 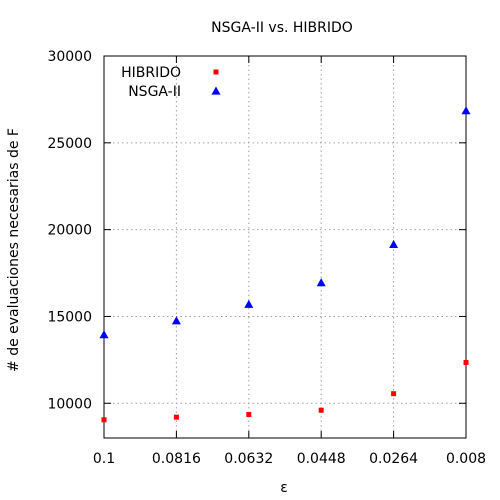 What do you see at coordinates (466, 459) in the screenshot?
I see `x-tick-label: 0.008` at bounding box center [466, 459].